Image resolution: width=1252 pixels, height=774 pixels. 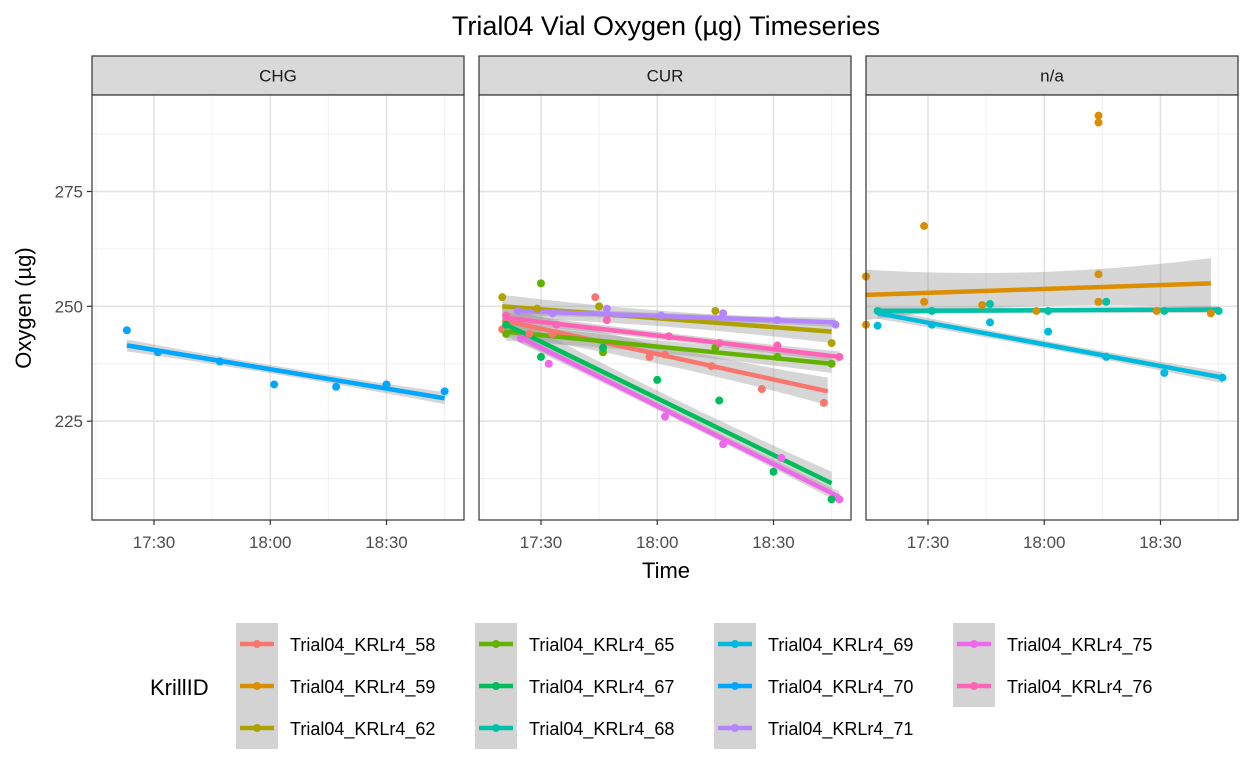 What do you see at coordinates (69, 191) in the screenshot?
I see `y-tick-label: 275` at bounding box center [69, 191].